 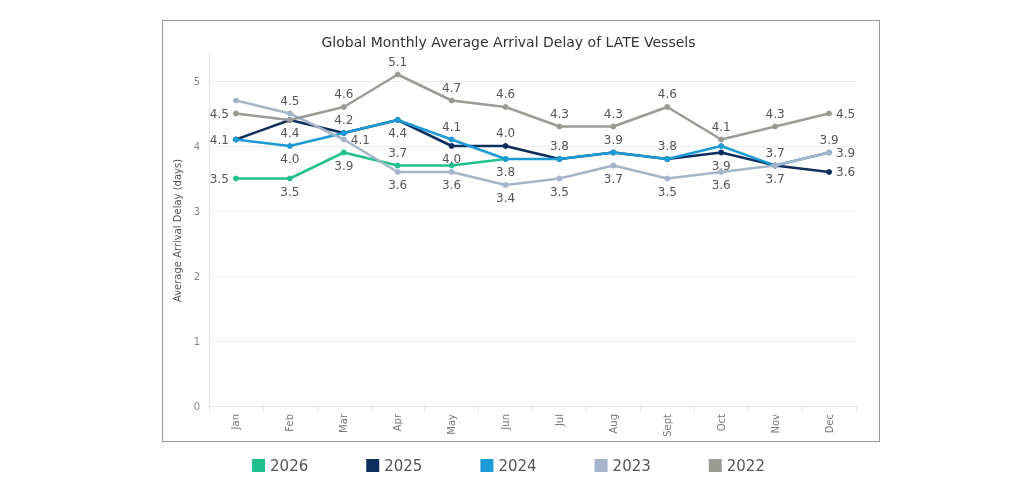 I want to click on y-tick-label: 1, so click(x=196, y=341).